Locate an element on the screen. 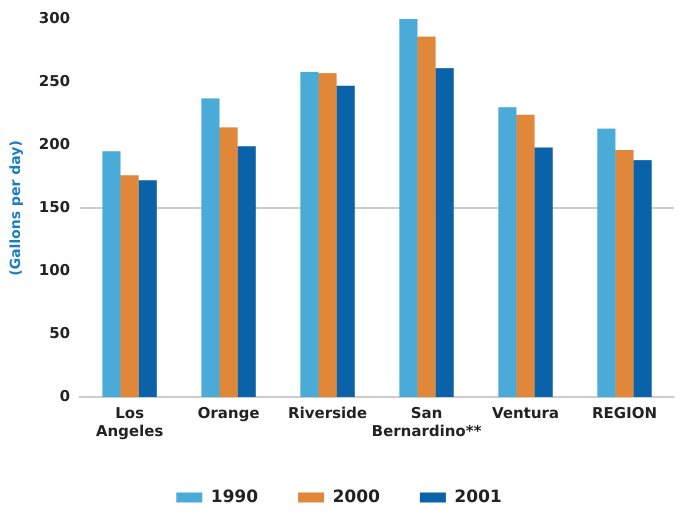 The image size is (684, 516). x-tick-label: San Bernardino** is located at coordinates (427, 422).